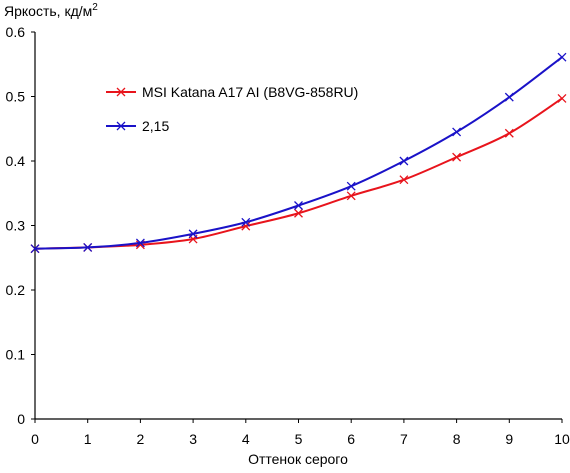  I want to click on y-tick-label: 0.4, so click(16, 161).